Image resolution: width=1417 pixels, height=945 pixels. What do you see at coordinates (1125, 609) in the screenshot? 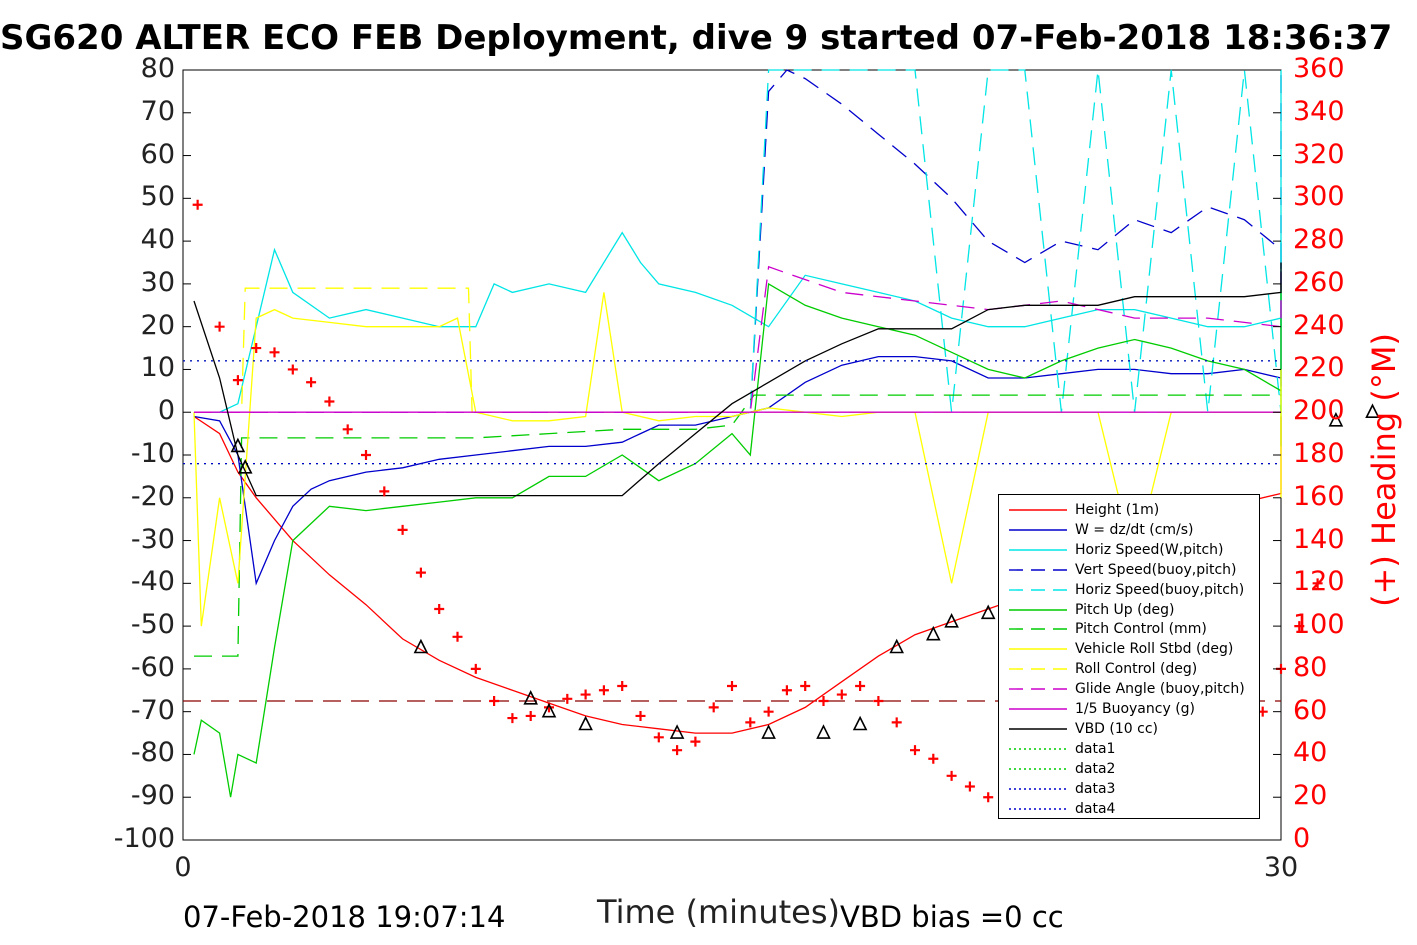
I see `legend-label: Pitch Up (deg)` at bounding box center [1125, 609].